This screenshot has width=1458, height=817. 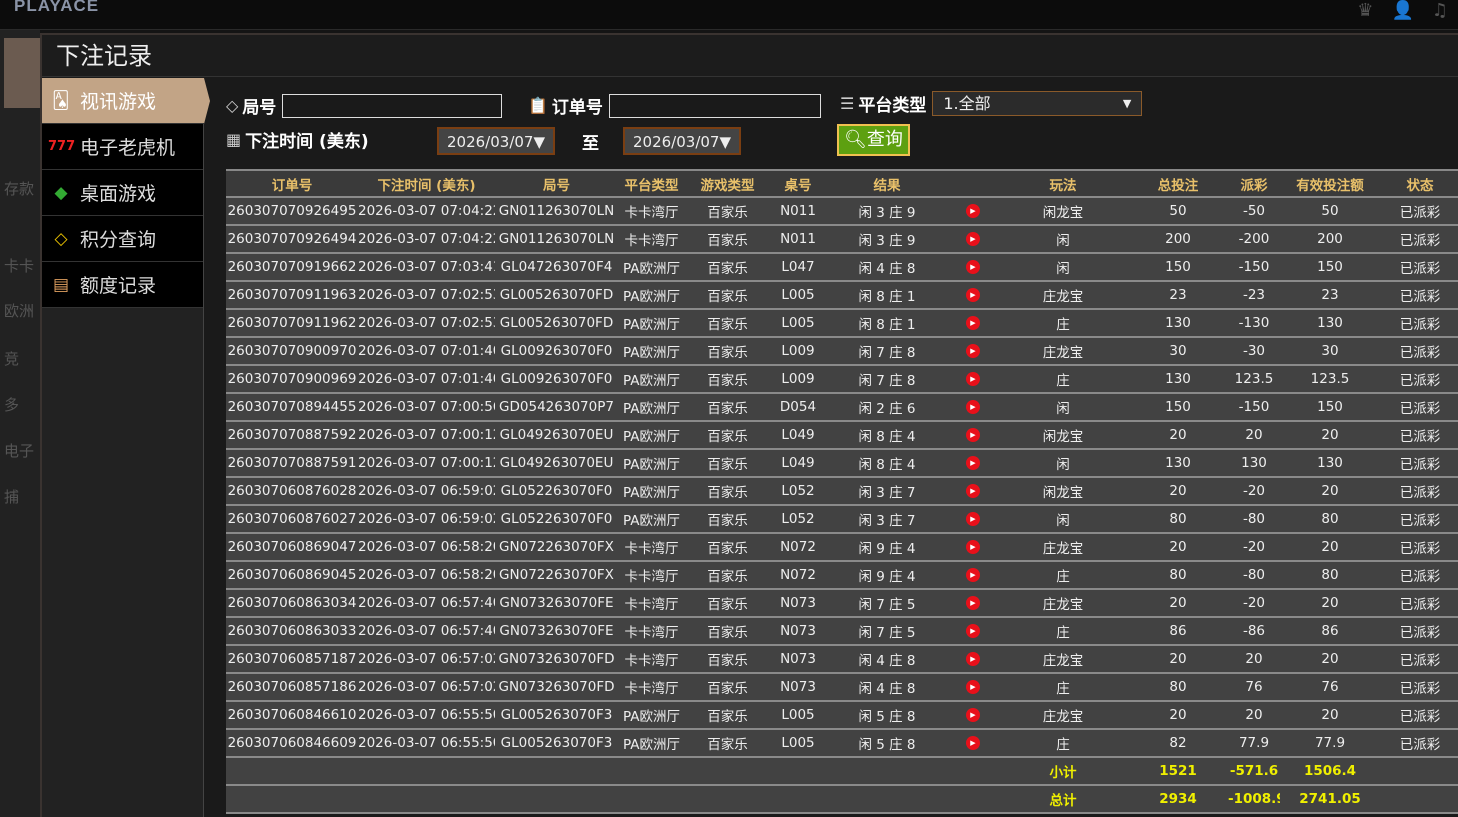 I want to click on search-icon: 🔍︎, so click(x=855, y=139).